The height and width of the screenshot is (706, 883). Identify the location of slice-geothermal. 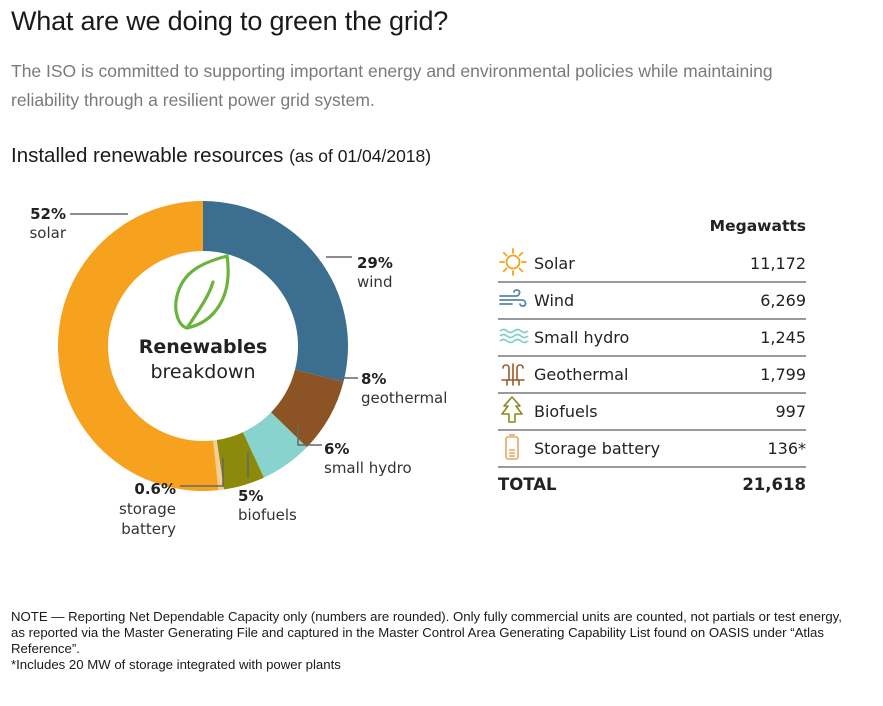
(307, 408).